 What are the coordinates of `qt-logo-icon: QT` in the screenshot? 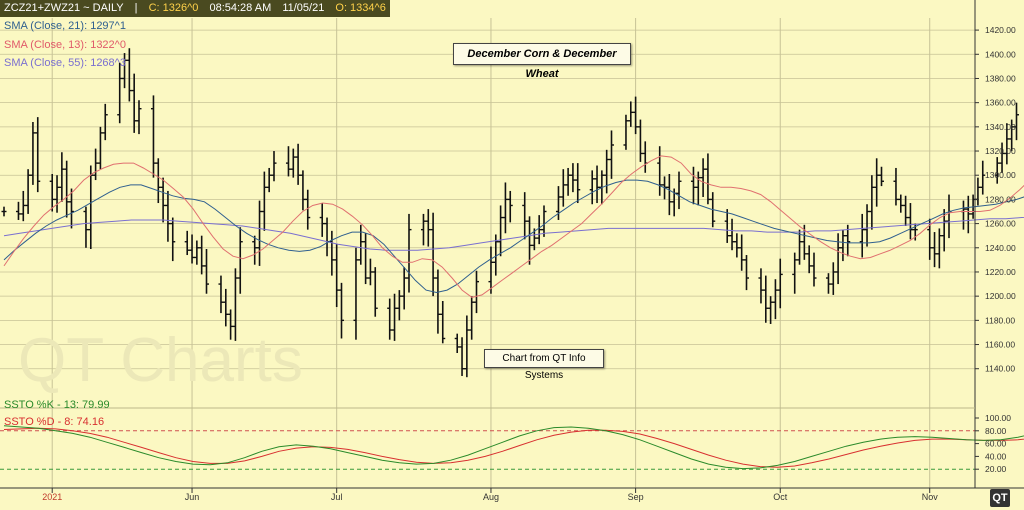 It's located at (1000, 498).